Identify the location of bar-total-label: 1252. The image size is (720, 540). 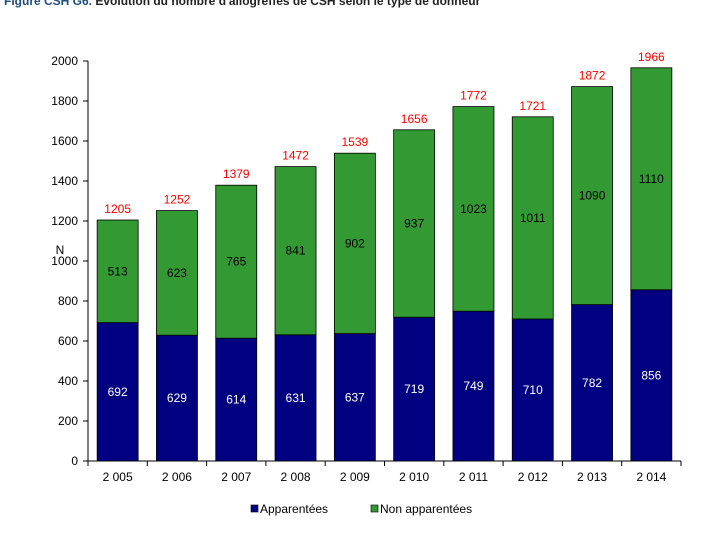
(177, 200).